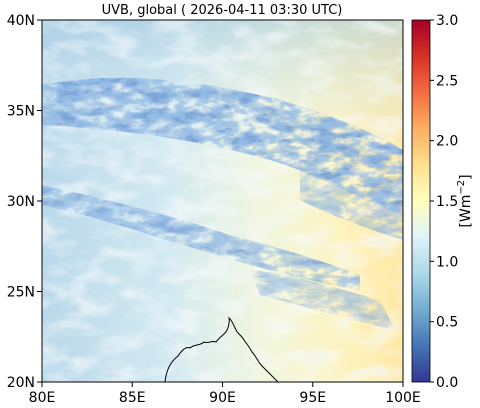 This screenshot has width=480, height=408. I want to click on x-tick-label: 80E, so click(42, 398).